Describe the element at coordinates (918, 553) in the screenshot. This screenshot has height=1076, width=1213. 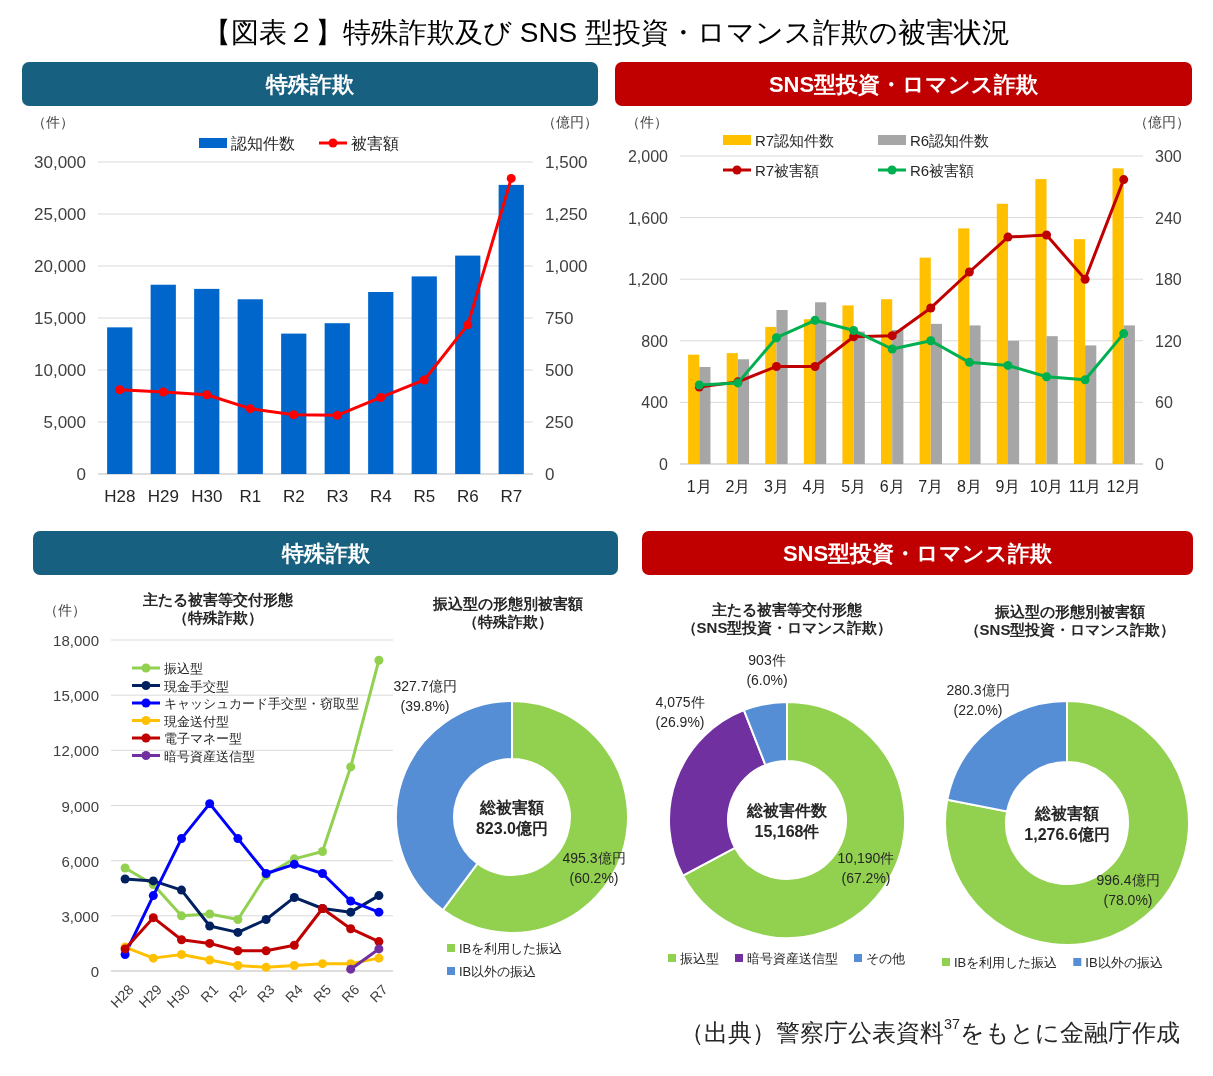
I see `chart-title: SNS型投資・ロマンス詐欺` at that location.